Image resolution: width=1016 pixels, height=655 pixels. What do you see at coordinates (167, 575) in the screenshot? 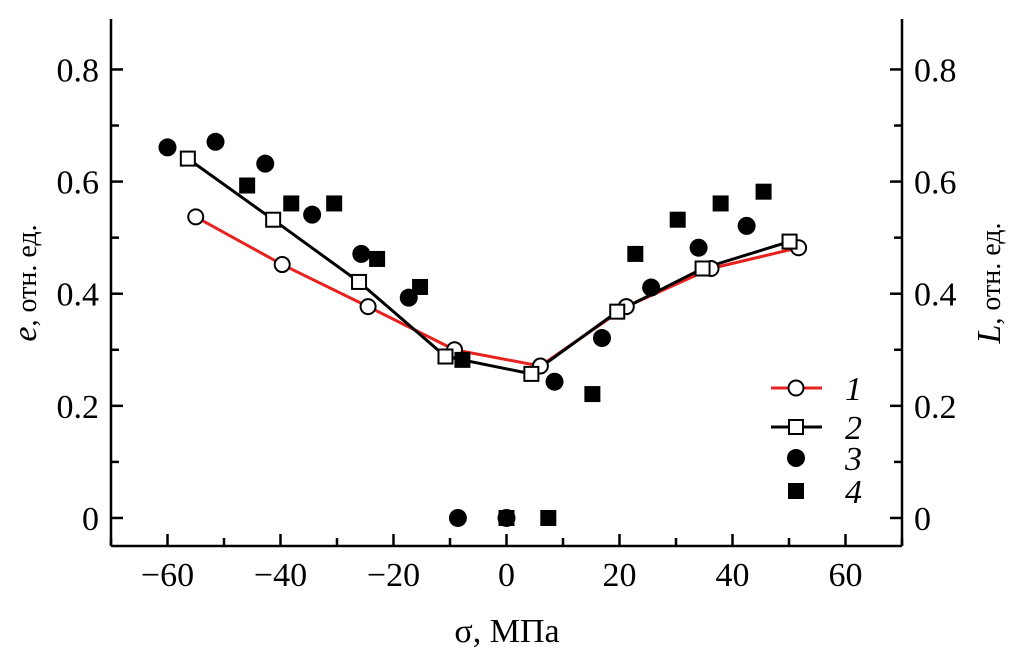
I see `x-tick-label: −60` at bounding box center [167, 575].